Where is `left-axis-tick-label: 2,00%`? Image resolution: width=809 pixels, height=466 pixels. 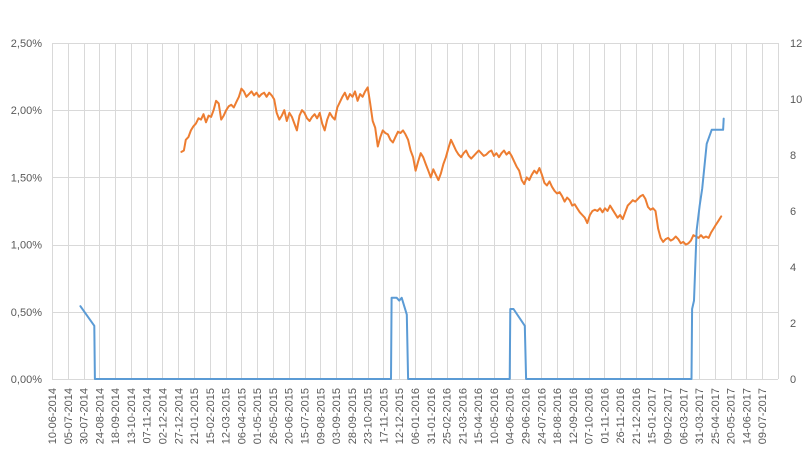
left-axis-tick-label: 2,00% is located at coordinates (26, 111).